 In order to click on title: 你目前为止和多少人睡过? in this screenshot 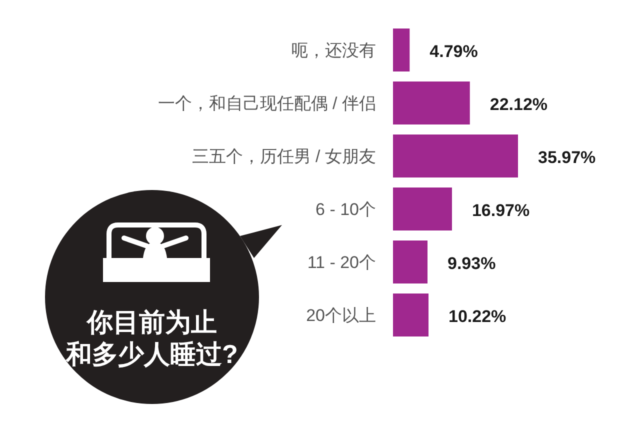, I will do `click(152, 338)`.